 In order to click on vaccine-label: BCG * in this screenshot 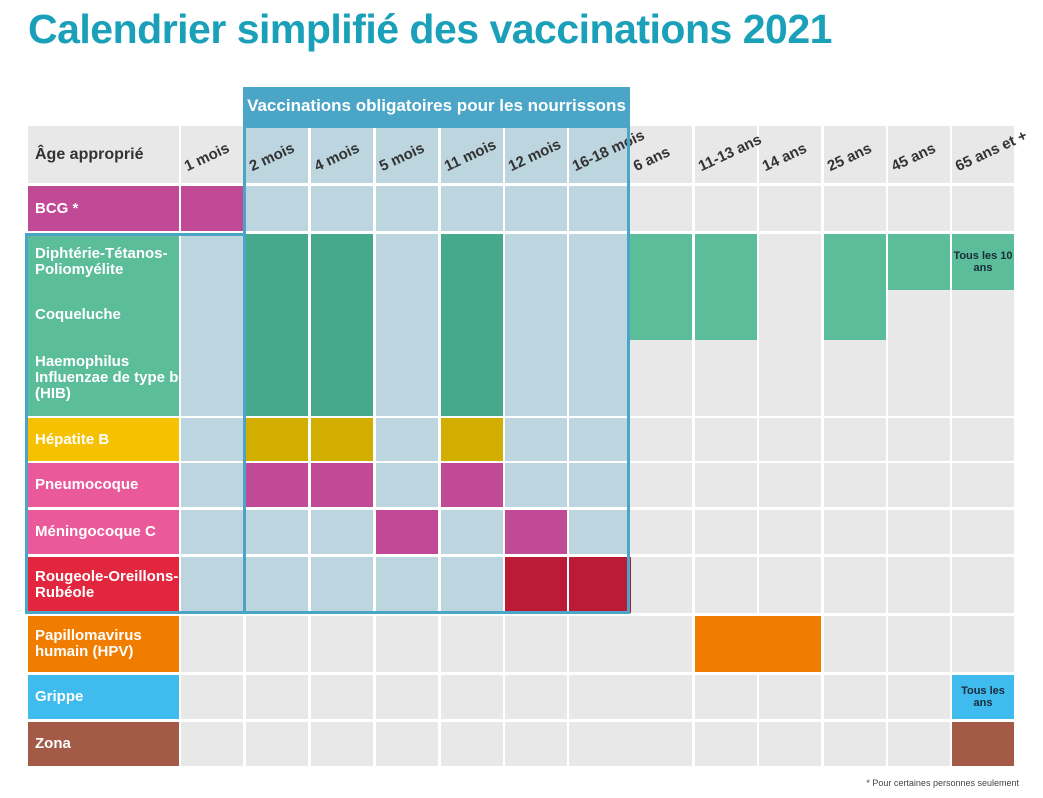, I will do `click(103, 208)`.